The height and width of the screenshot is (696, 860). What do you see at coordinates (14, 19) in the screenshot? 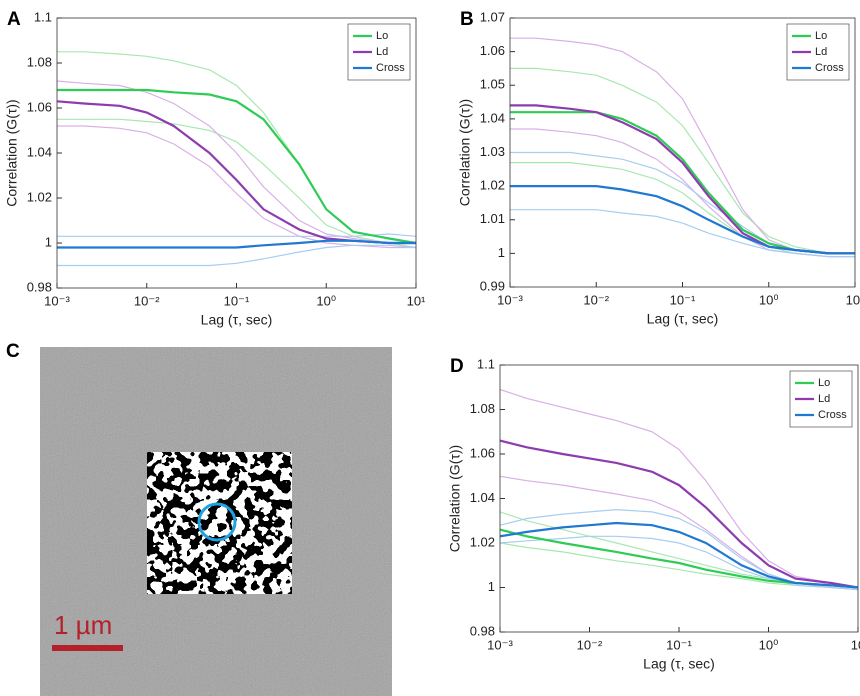
I see `panel-label: A` at bounding box center [14, 19].